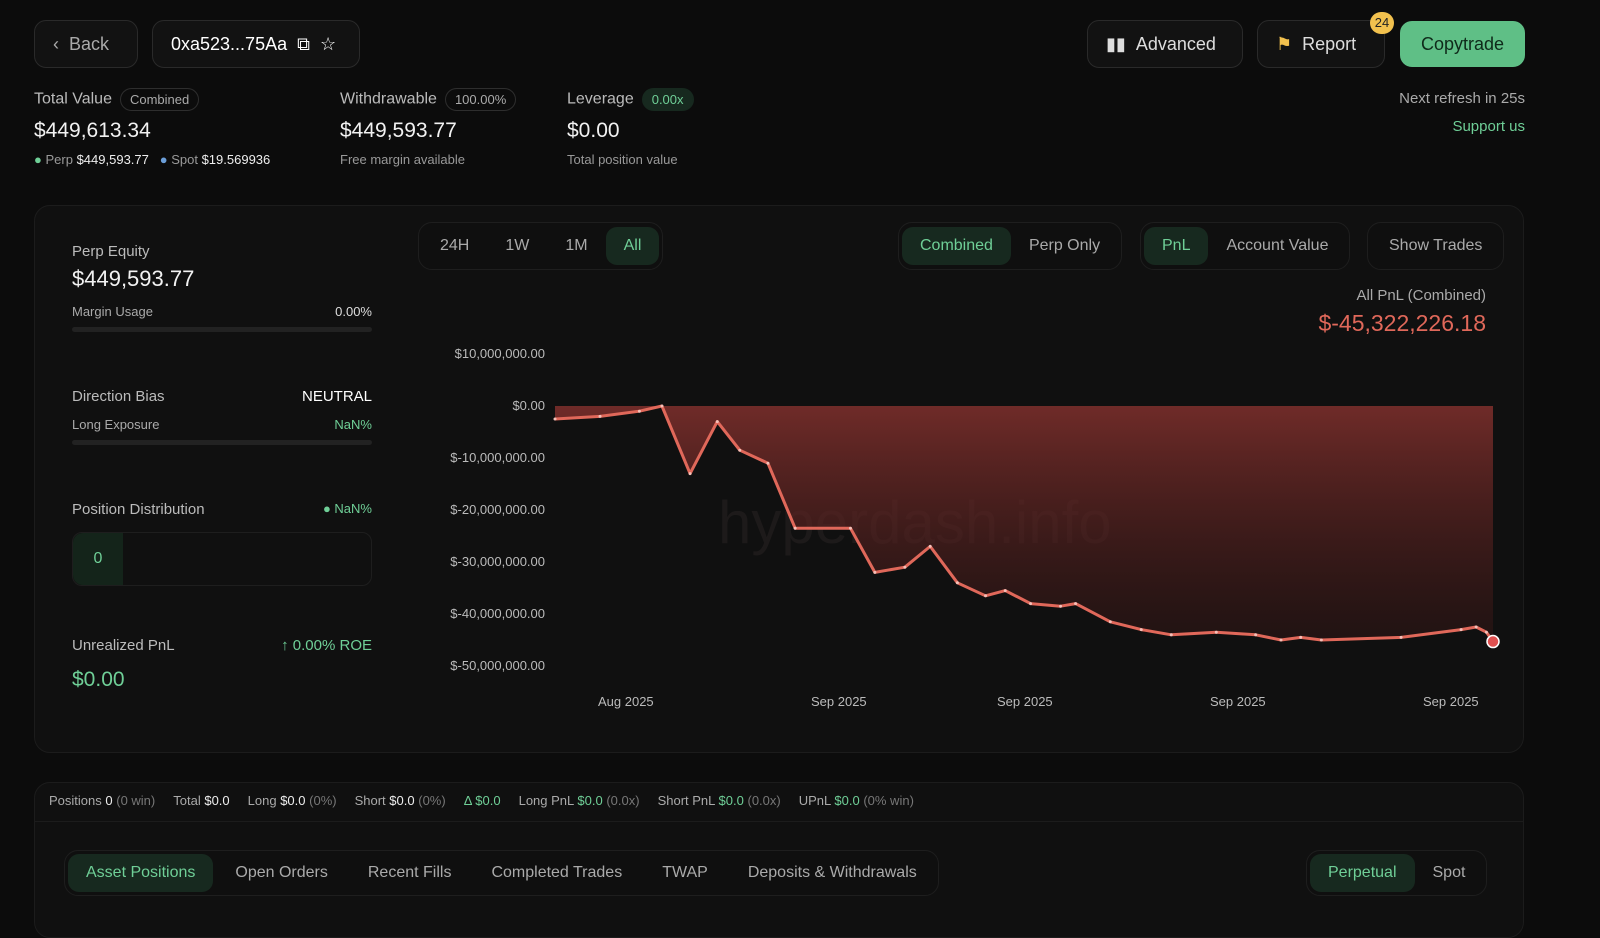 Image resolution: width=1600 pixels, height=938 pixels. What do you see at coordinates (915, 522) in the screenshot?
I see `watermark: hyperdash.info` at bounding box center [915, 522].